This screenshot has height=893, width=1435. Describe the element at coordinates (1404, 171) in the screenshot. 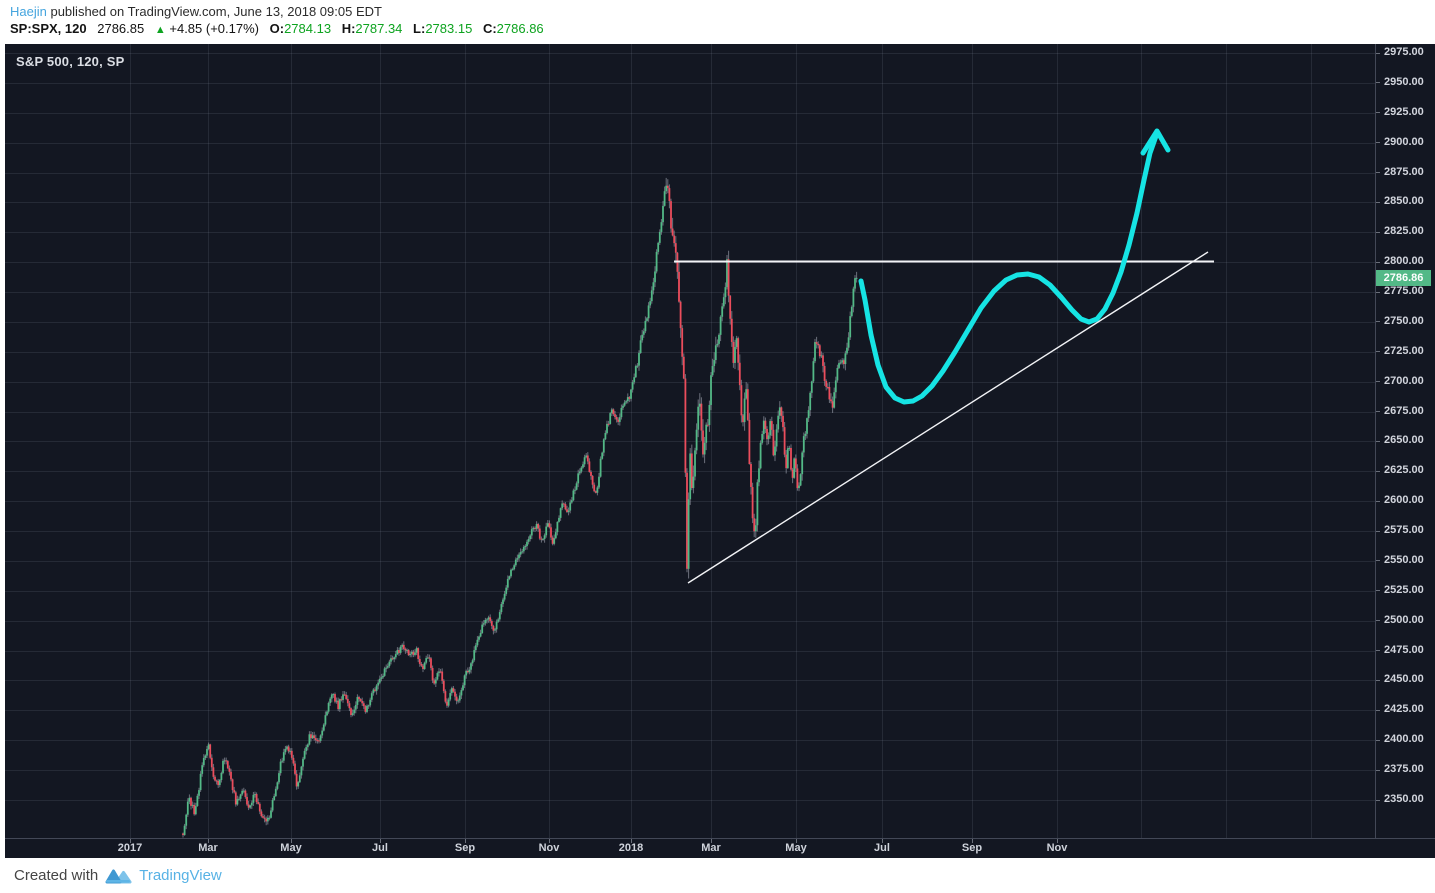

I see `price-axis-label: 2875.00` at that location.